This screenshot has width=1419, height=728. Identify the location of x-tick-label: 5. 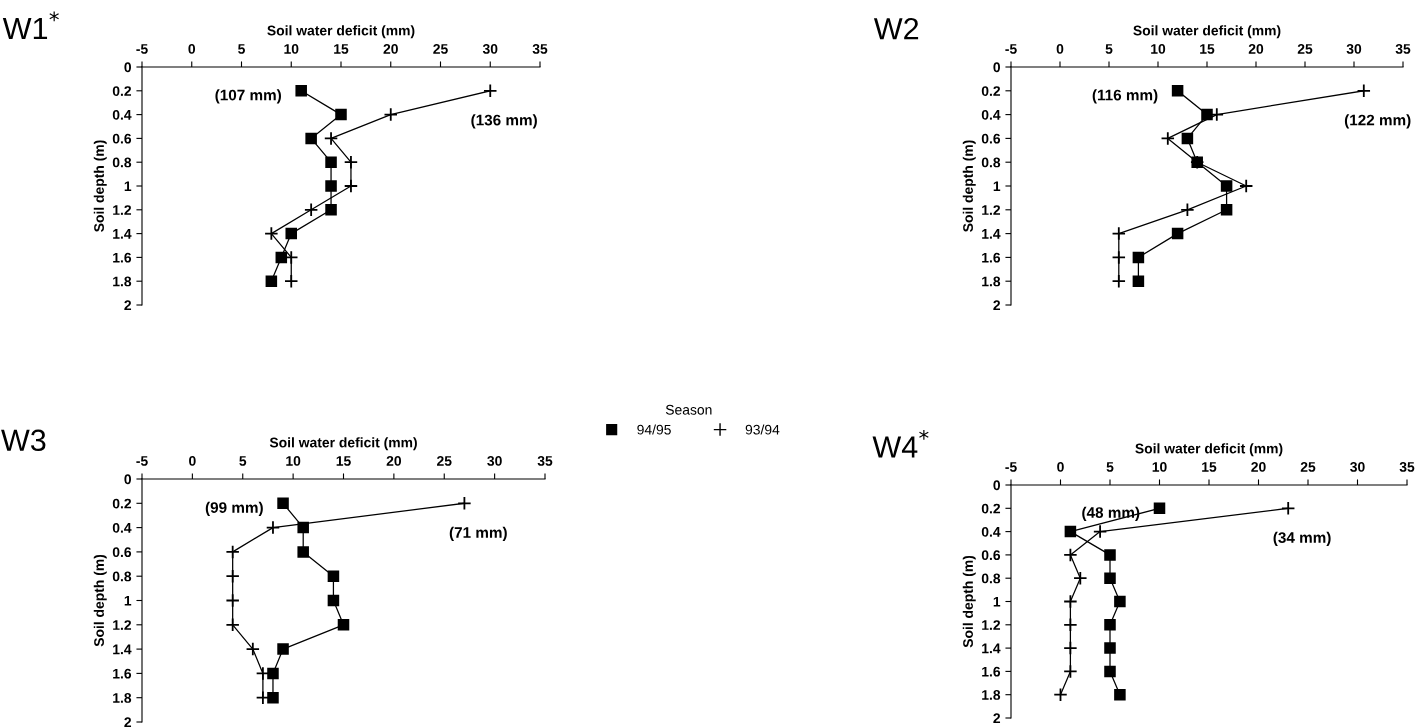
(243, 461).